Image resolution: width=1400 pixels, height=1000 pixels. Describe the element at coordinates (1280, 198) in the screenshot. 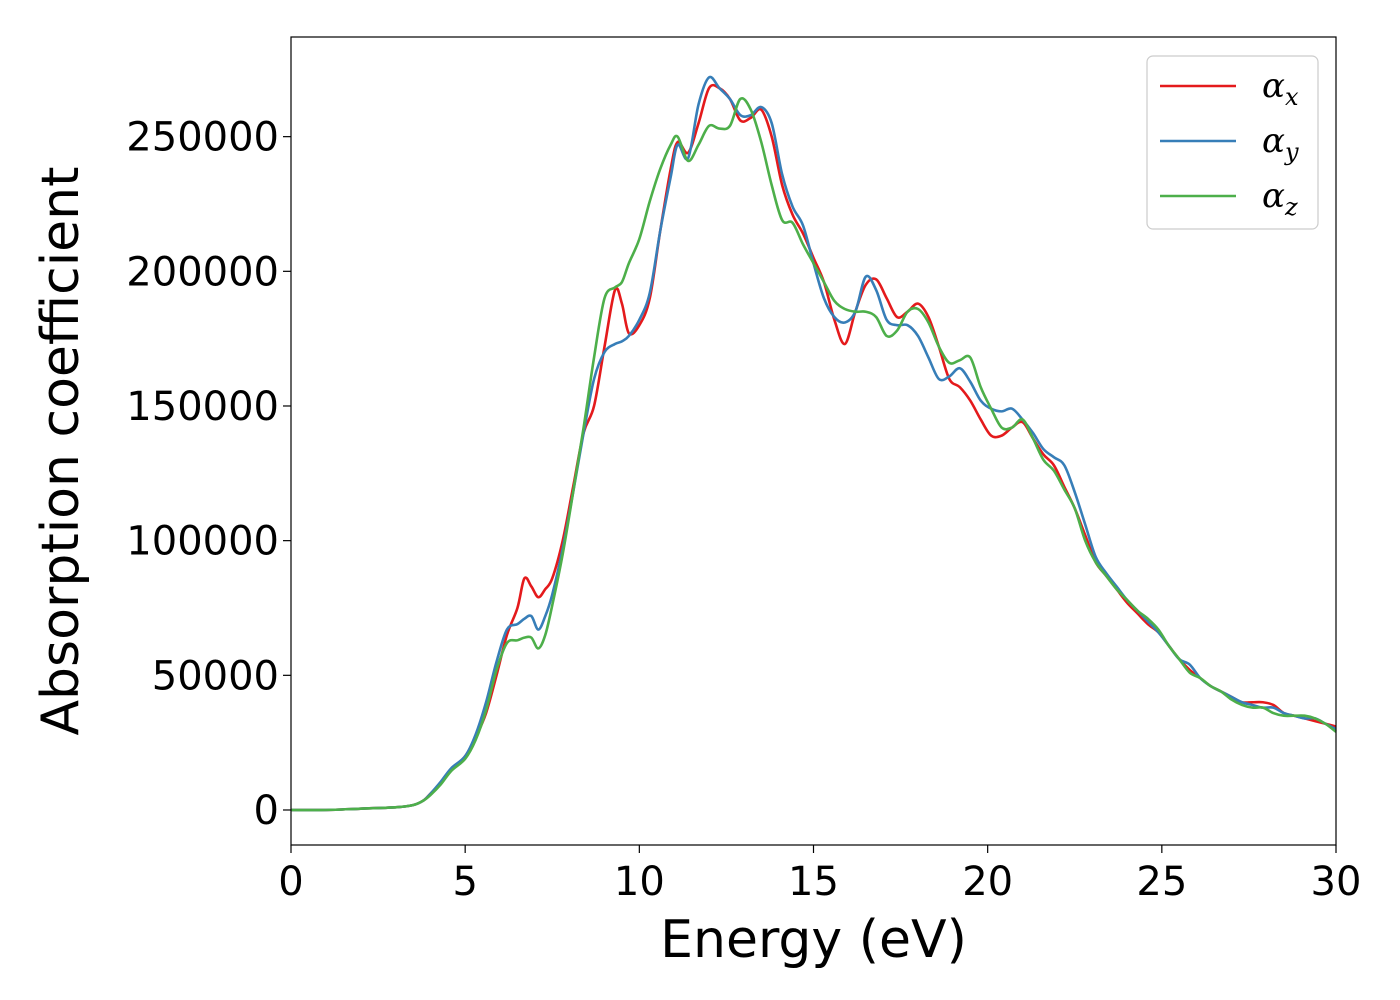

I see `legend-label-z: αz` at that location.